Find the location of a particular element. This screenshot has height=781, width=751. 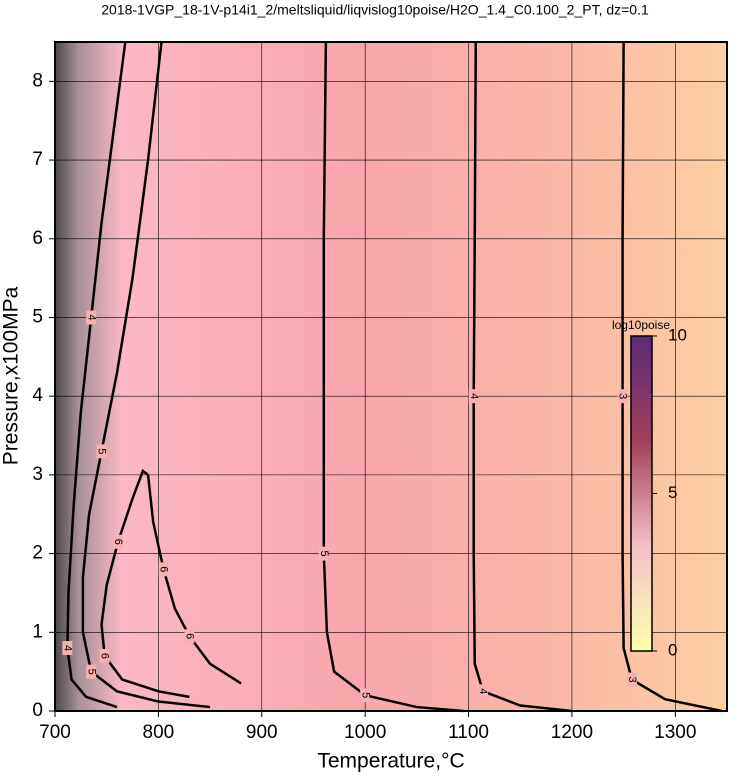

x-axis-label: Temperature,°C is located at coordinates (390, 761).